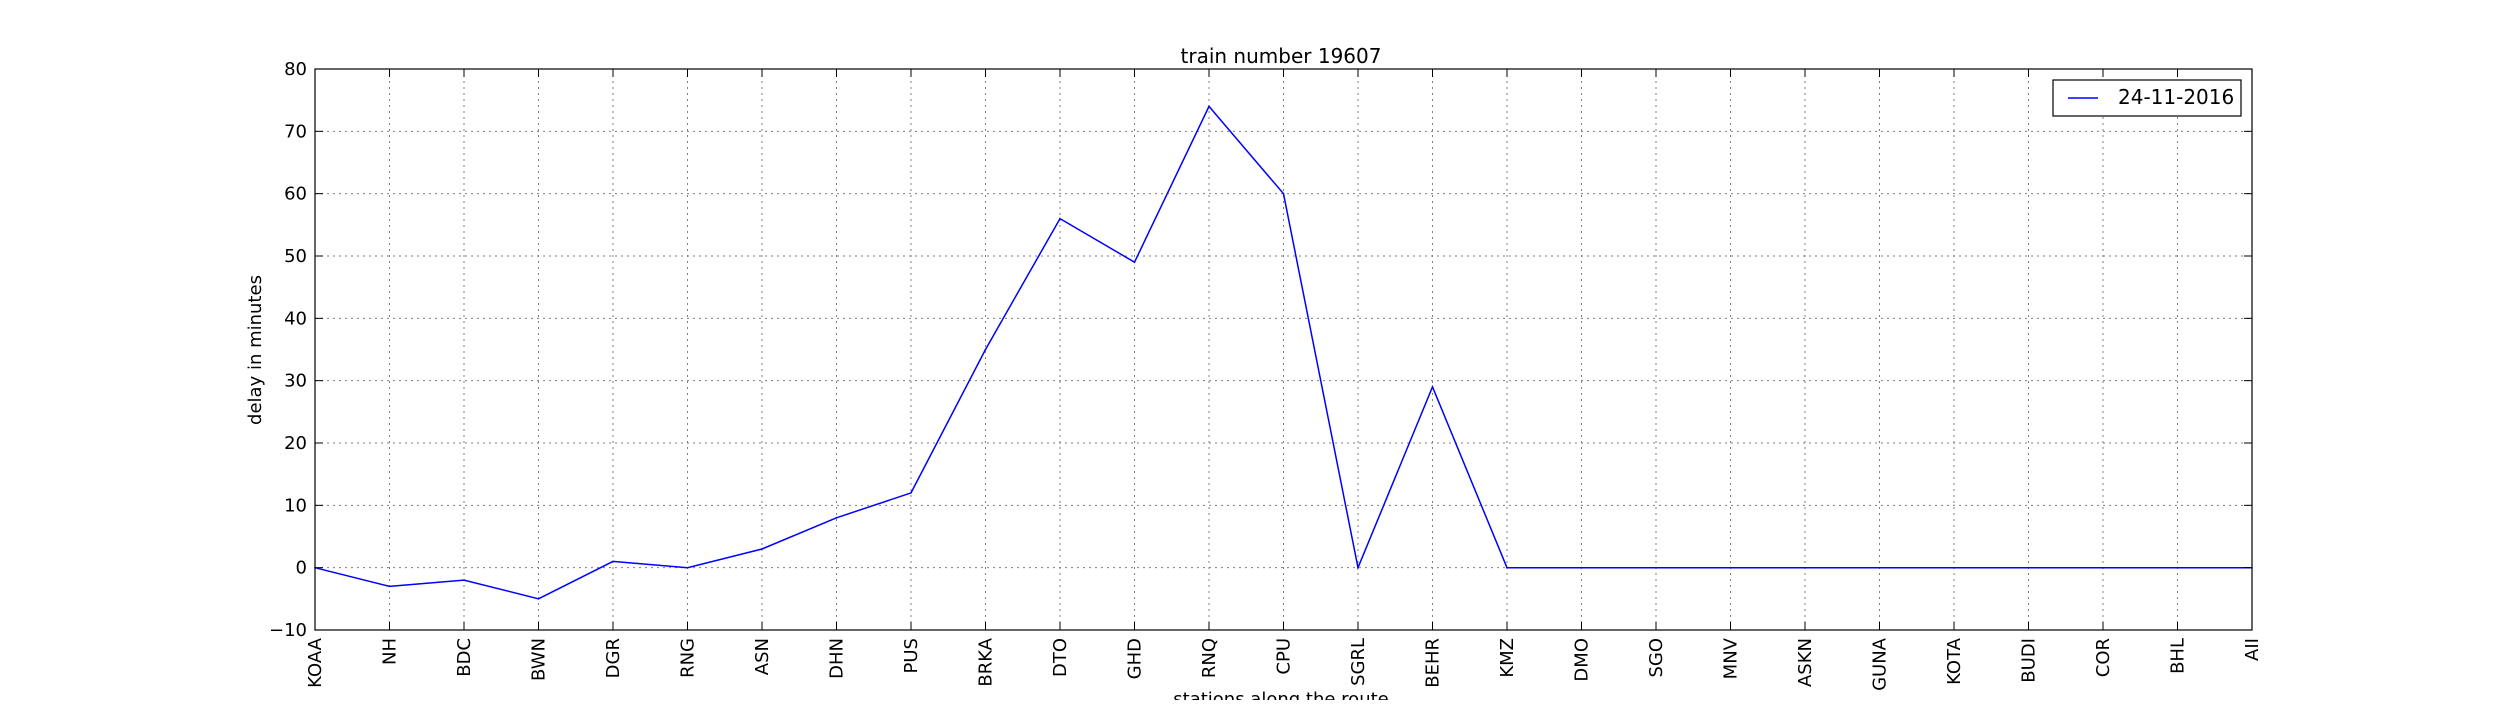 The image size is (2500, 704). What do you see at coordinates (539, 659) in the screenshot?
I see `x-tick-label: BWN` at bounding box center [539, 659].